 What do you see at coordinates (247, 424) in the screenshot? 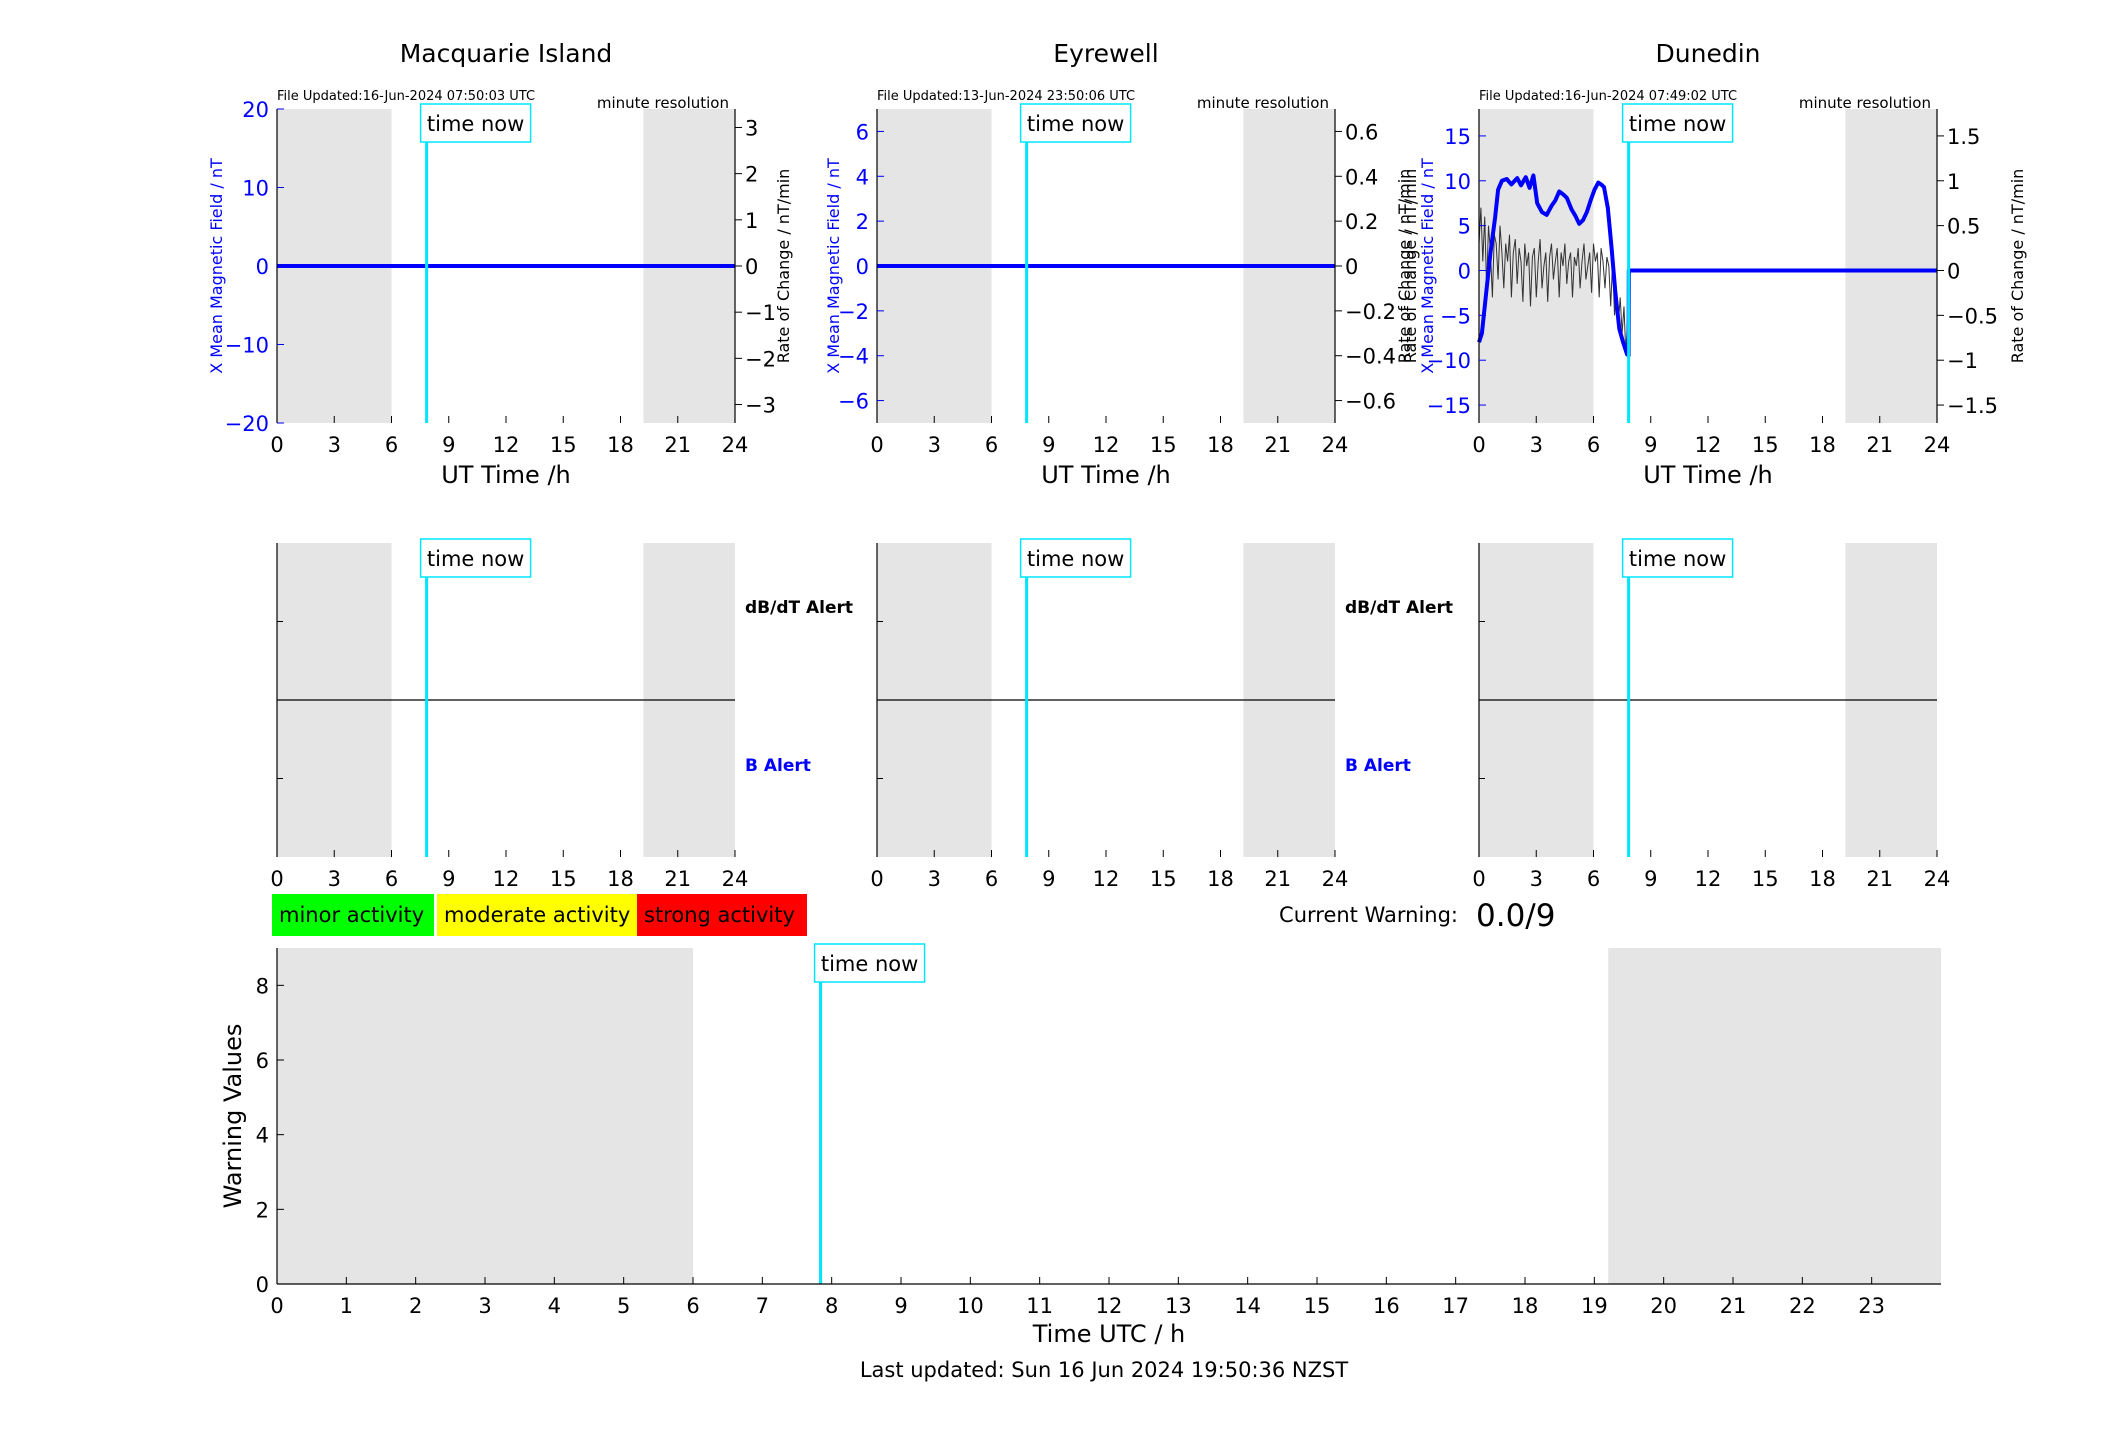
I see `y-tick-label-left: −20` at bounding box center [247, 424].